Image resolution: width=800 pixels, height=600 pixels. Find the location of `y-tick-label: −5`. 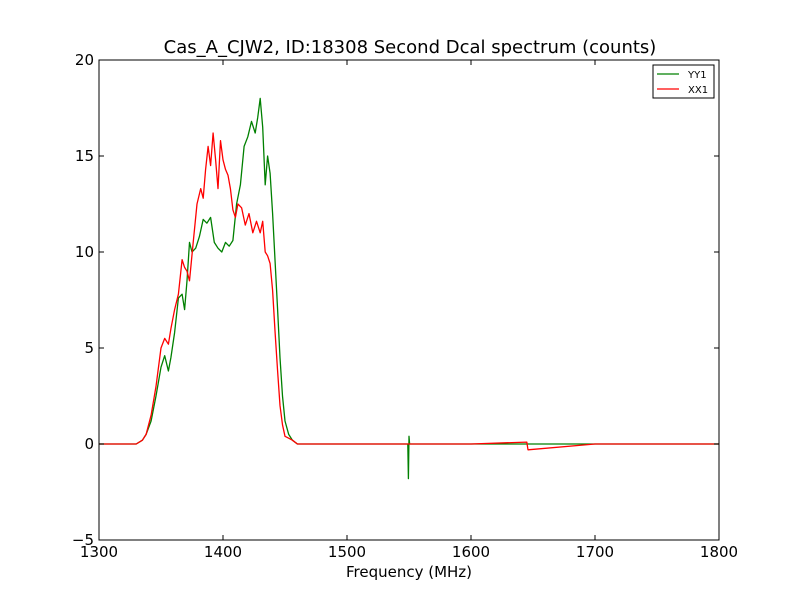

y-tick-label: −5 is located at coordinates (83, 540).